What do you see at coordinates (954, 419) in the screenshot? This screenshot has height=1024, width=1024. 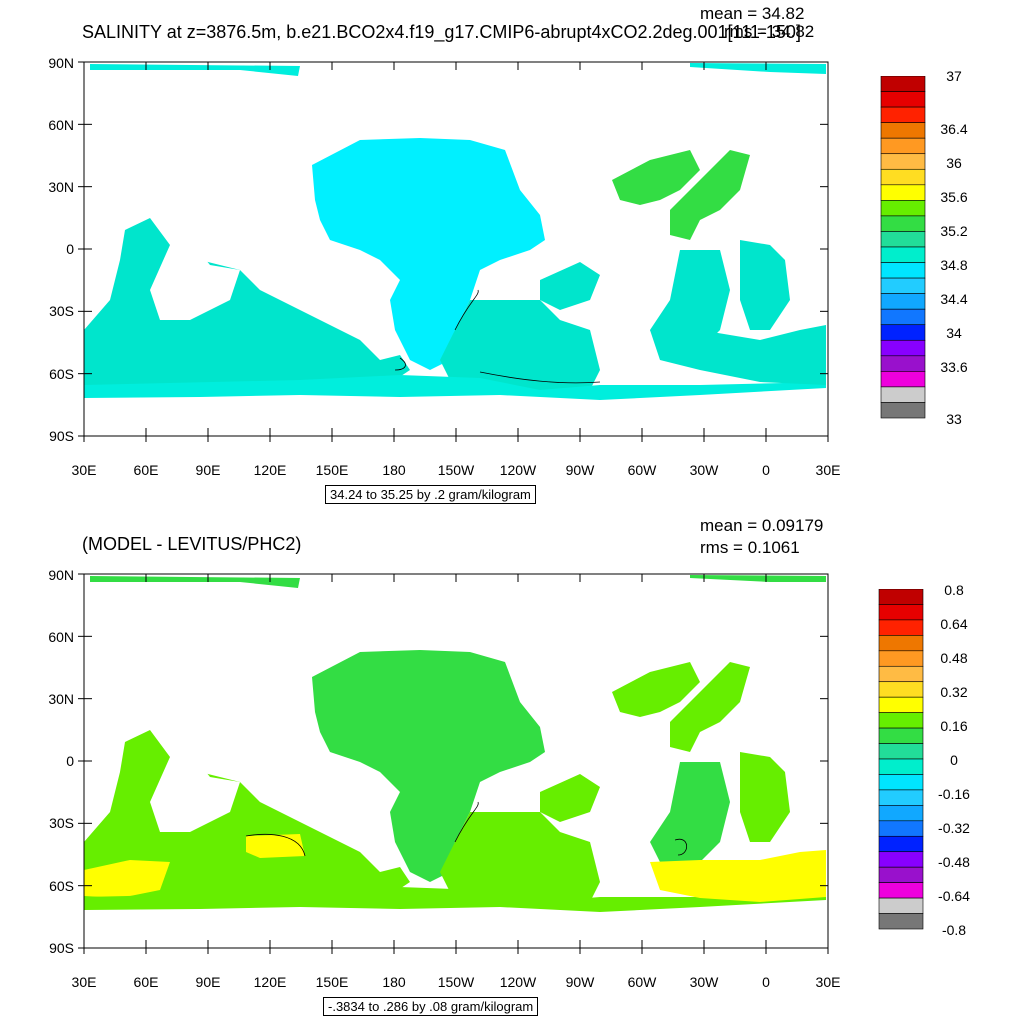 I see `panel1-cb-label-33: 33` at bounding box center [954, 419].